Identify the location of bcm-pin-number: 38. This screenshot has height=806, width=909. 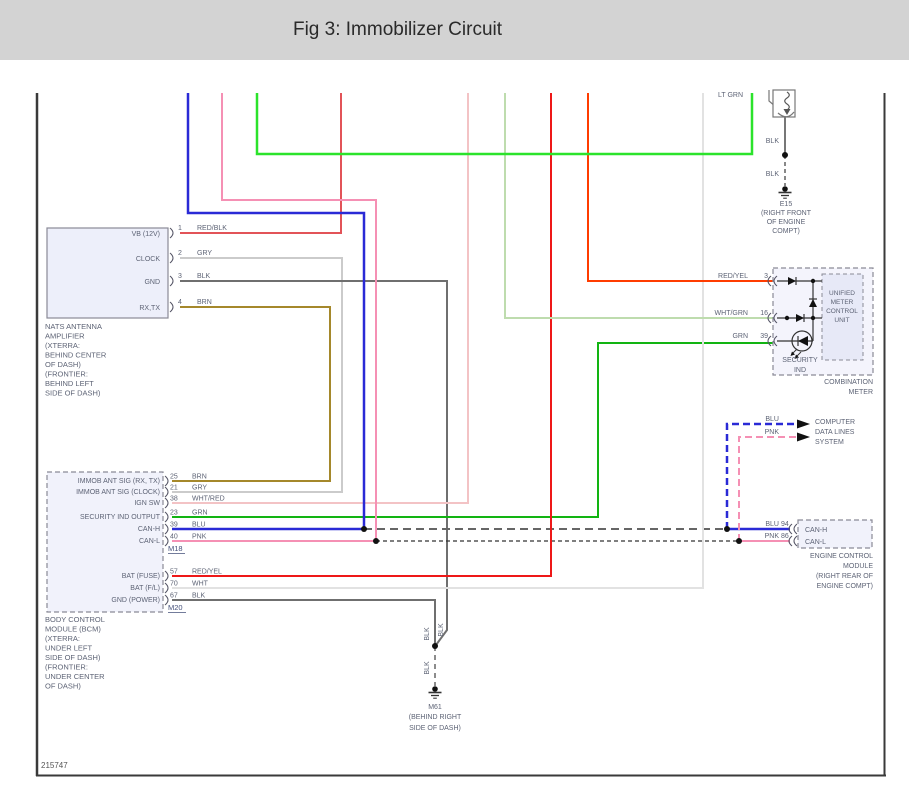
(174, 499).